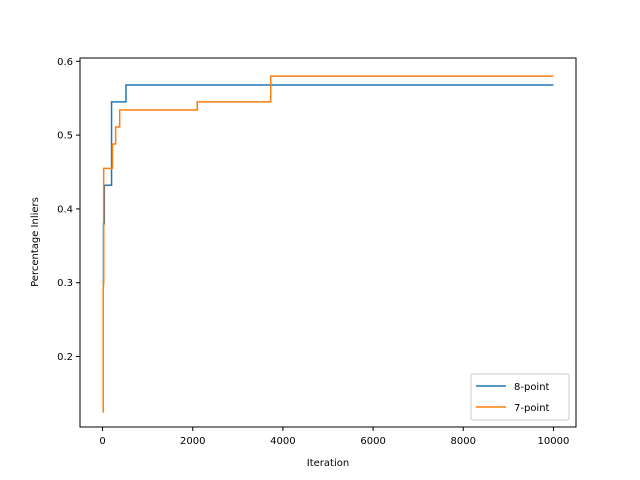 The height and width of the screenshot is (480, 640). Describe the element at coordinates (532, 408) in the screenshot. I see `legend-label-7-point: 7-point` at that location.